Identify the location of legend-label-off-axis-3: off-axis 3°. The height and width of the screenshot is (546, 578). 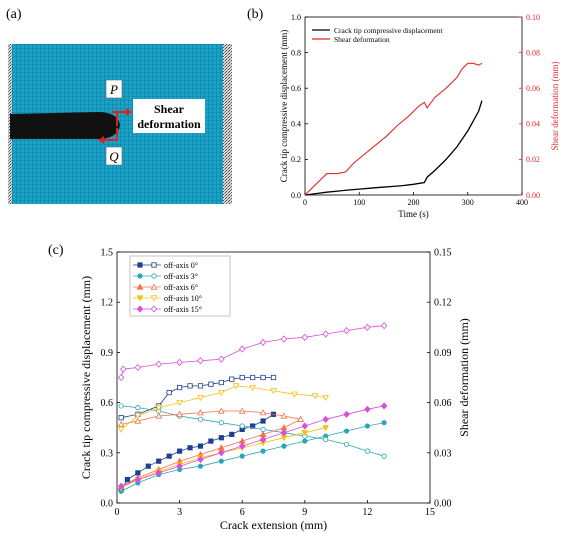
(181, 276).